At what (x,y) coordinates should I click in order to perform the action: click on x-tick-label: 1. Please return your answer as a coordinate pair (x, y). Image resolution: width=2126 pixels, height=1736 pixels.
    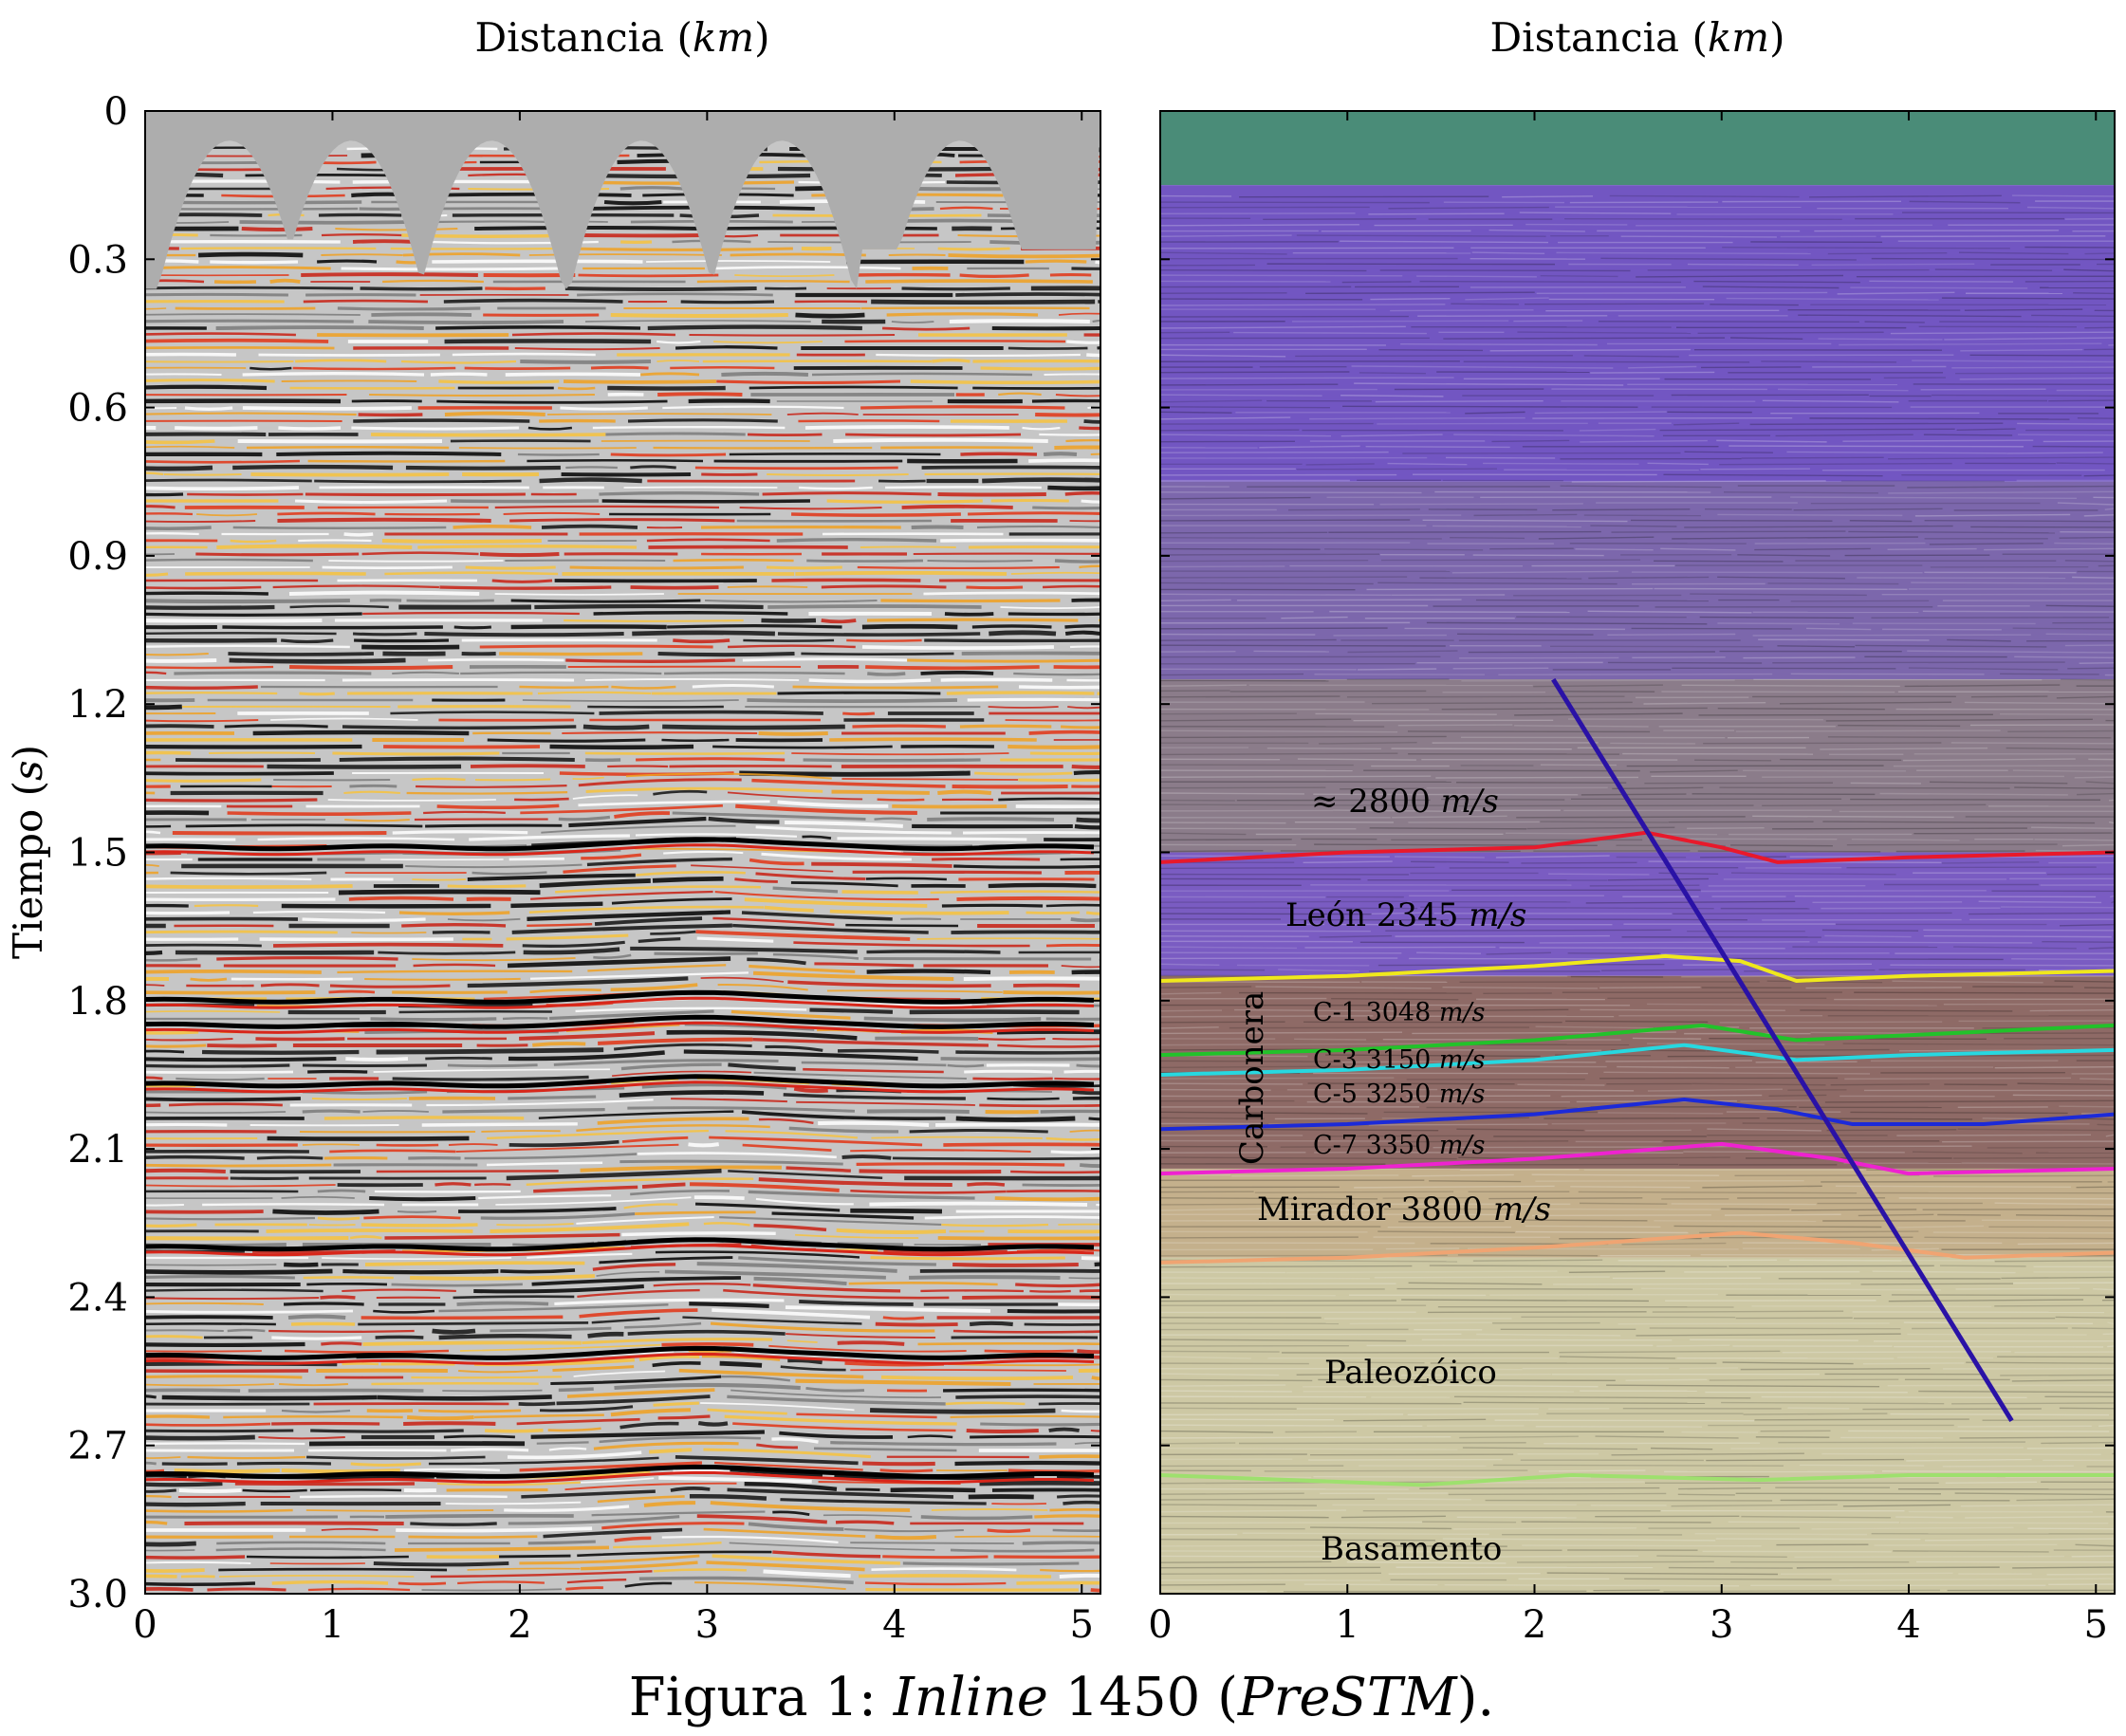
    Looking at the image, I should click on (1347, 1625).